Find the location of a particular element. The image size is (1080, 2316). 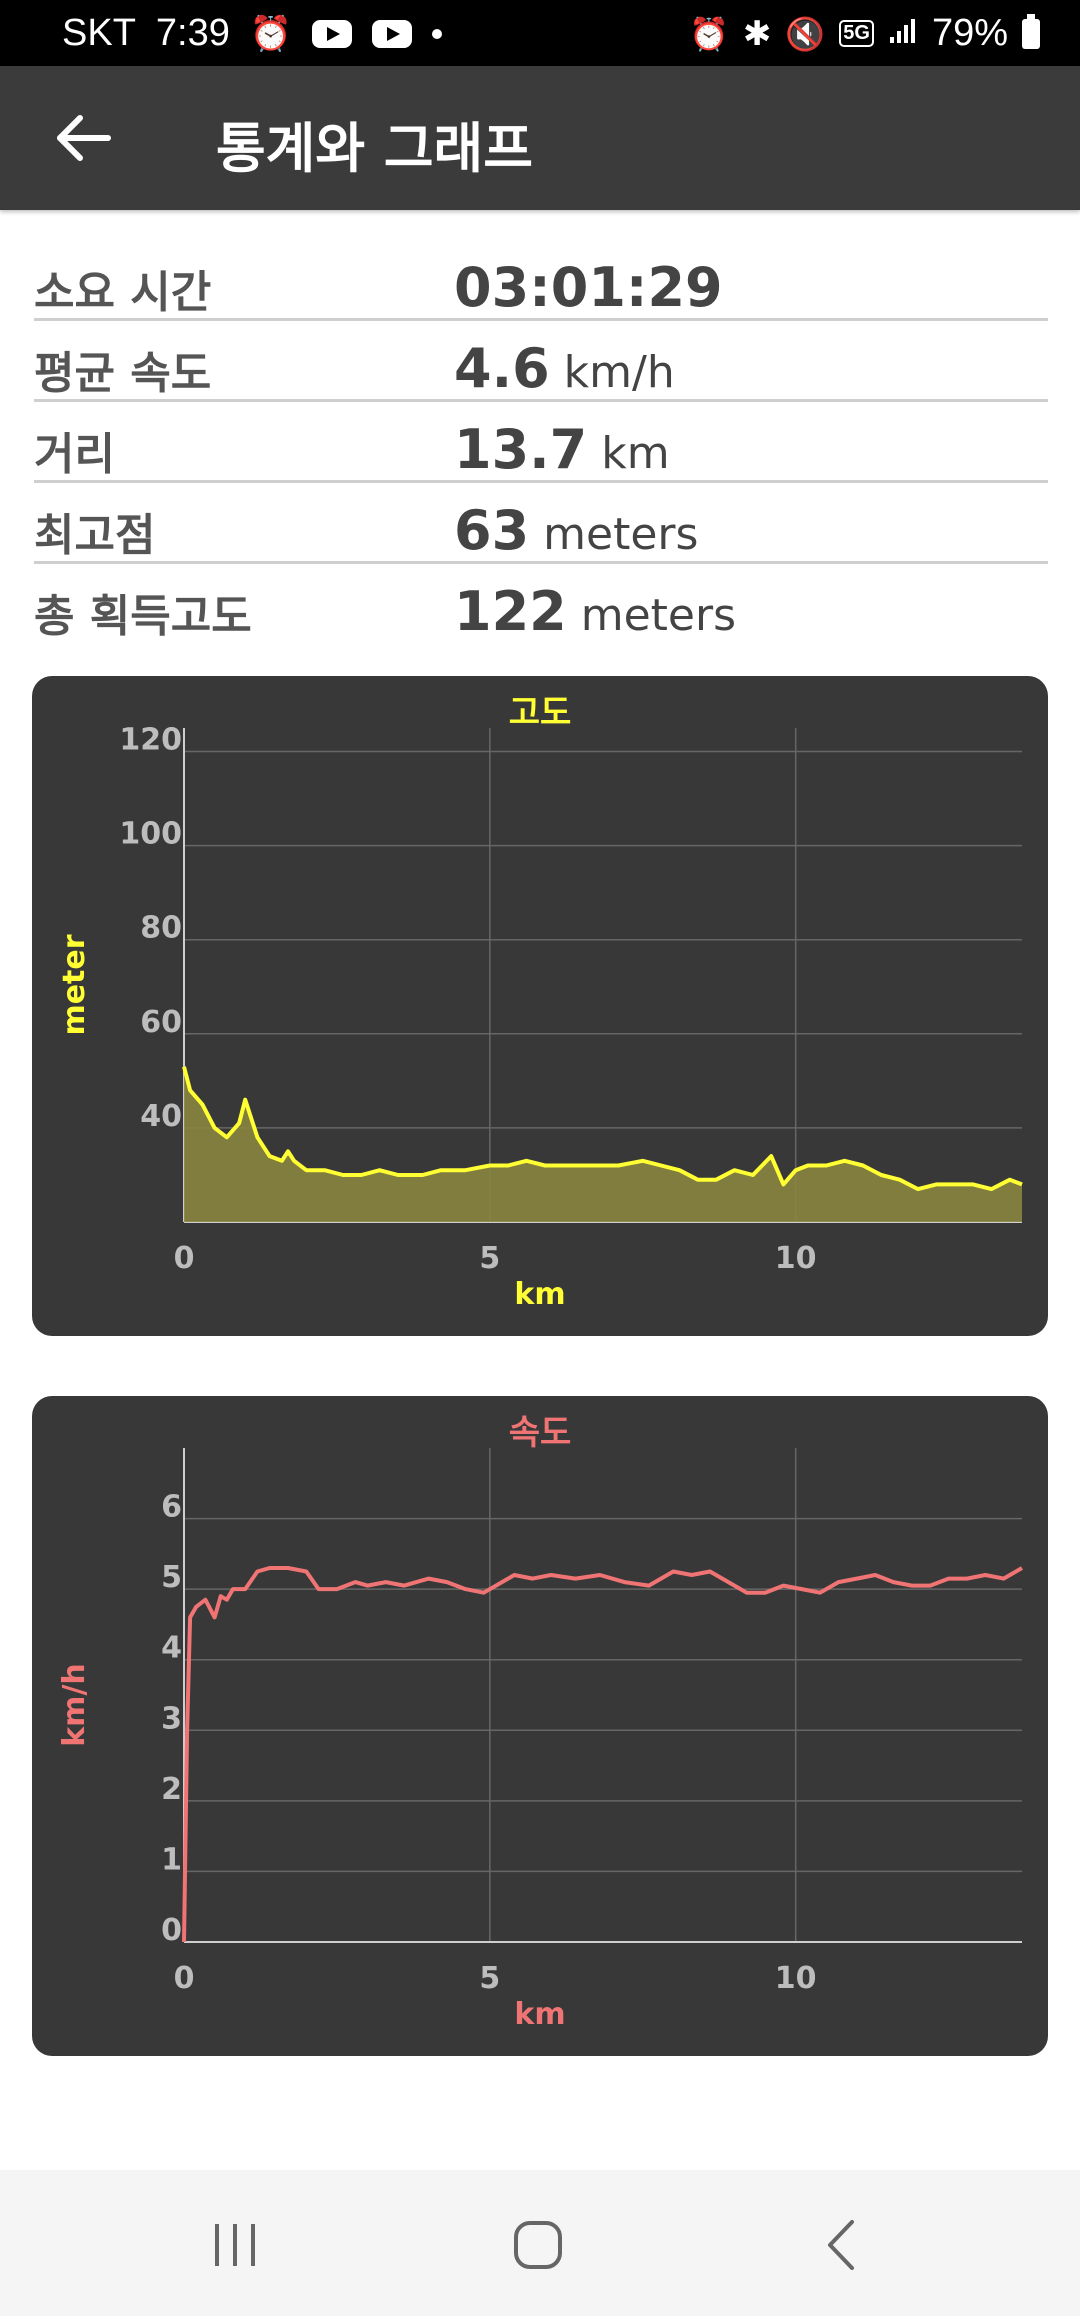

stat-value: 4.6 km/h is located at coordinates (564, 368).